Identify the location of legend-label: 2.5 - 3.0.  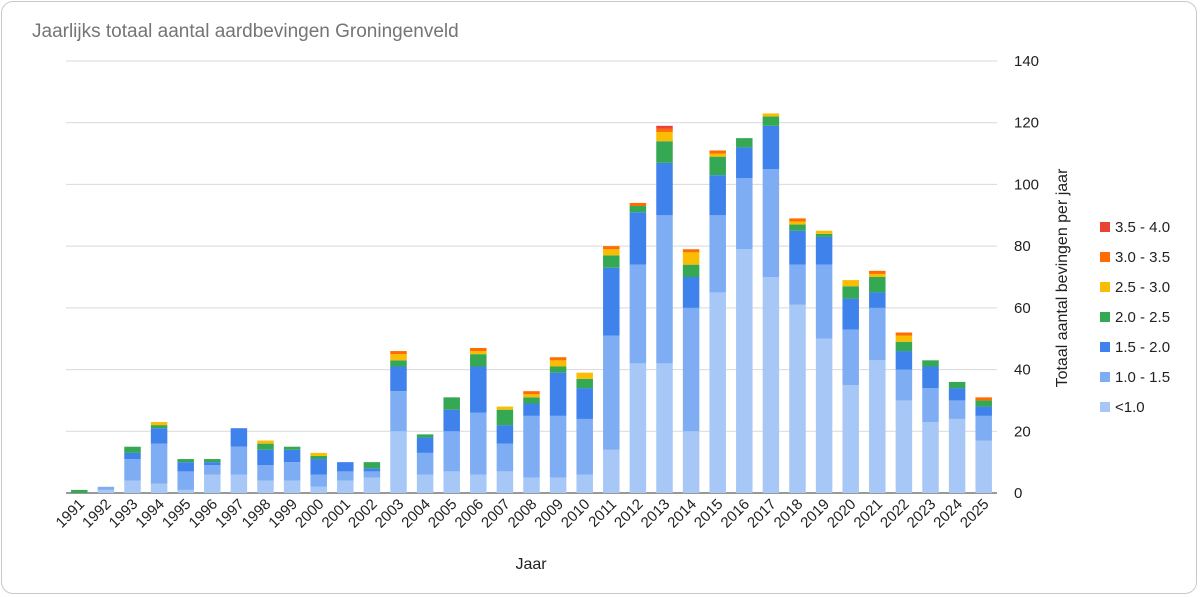
(1142, 287).